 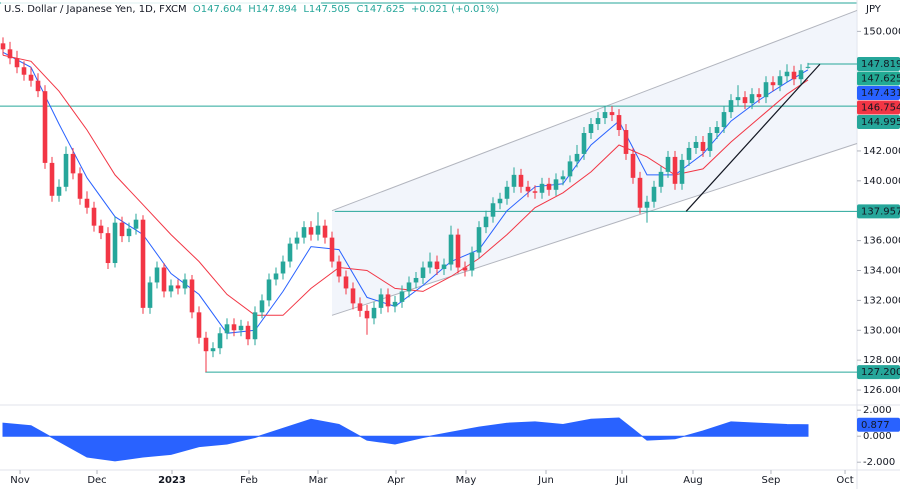 I want to click on y-tick-label: 134.000, so click(x=881, y=270).